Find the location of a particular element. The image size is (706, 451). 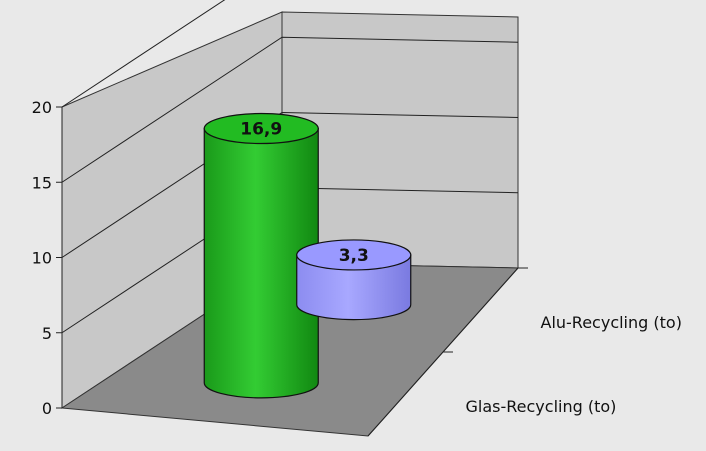

y-tick-label-15: 15 is located at coordinates (42, 182).